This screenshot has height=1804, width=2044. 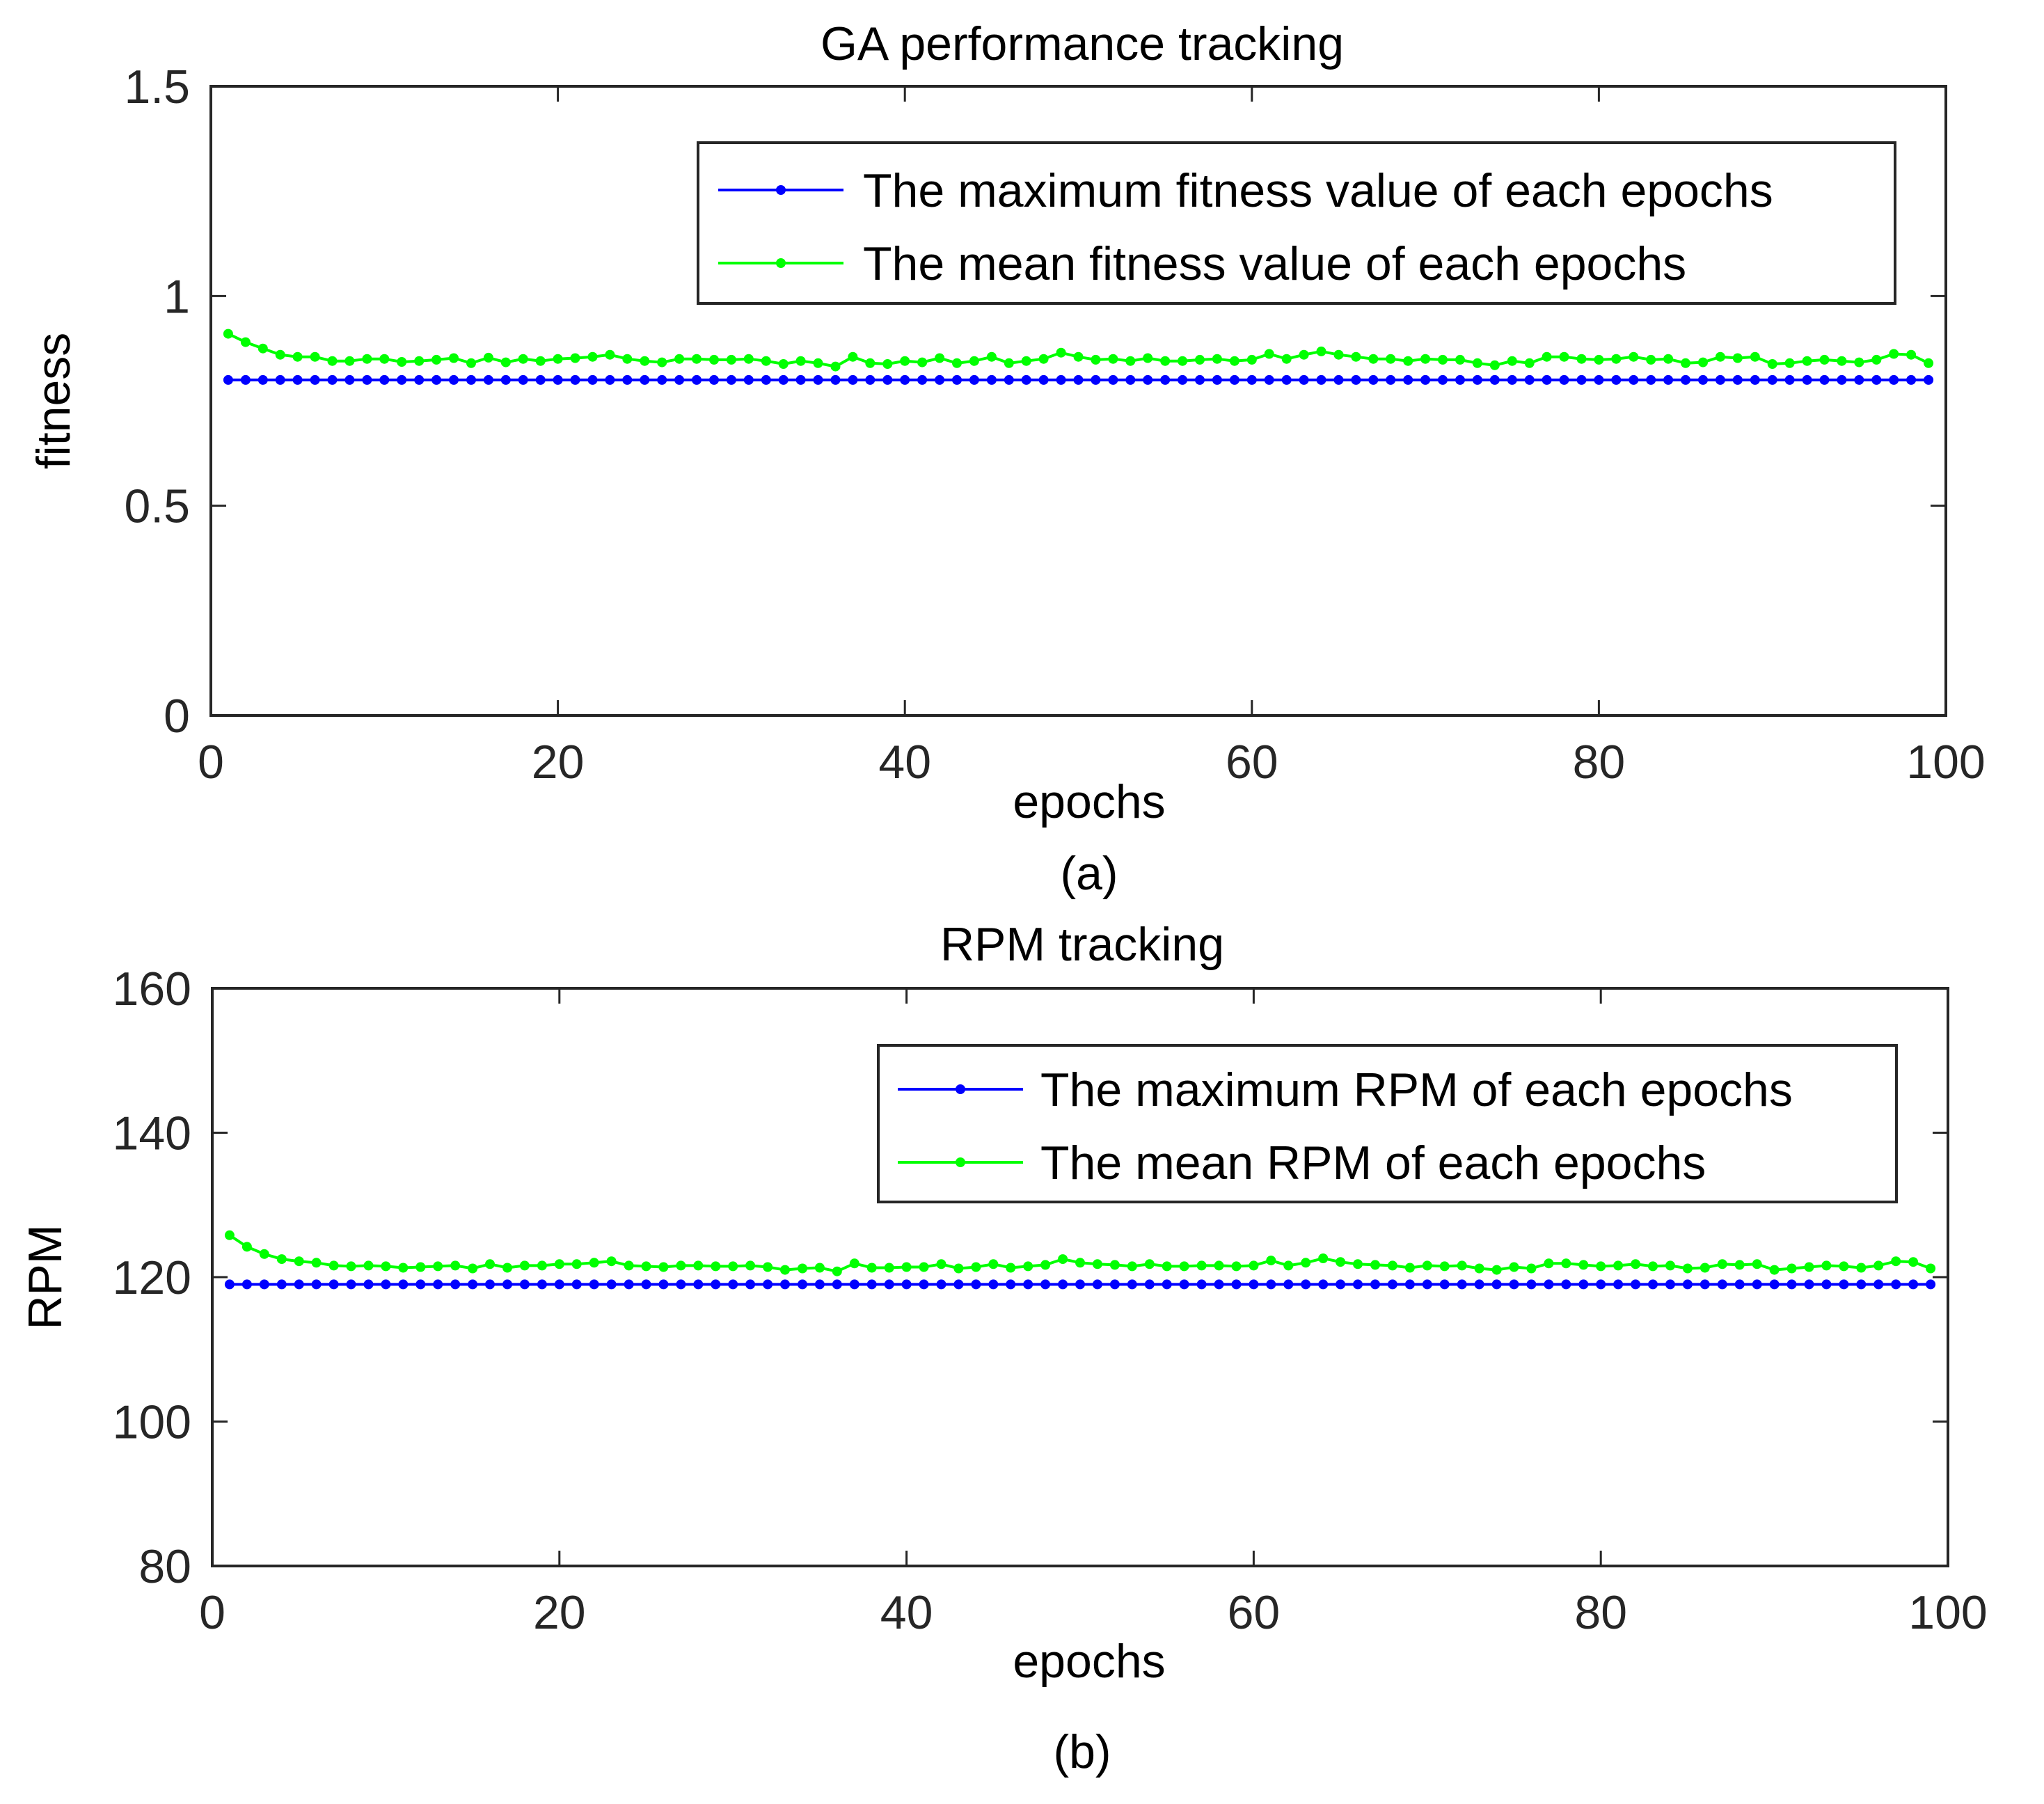 What do you see at coordinates (54, 401) in the screenshot?
I see `y-axis-label: fitness` at bounding box center [54, 401].